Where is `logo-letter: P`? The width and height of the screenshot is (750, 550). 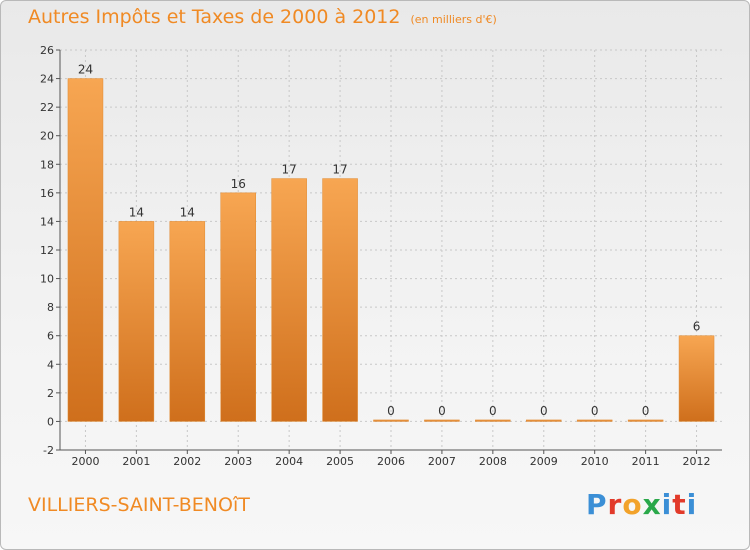 logo-letter: P is located at coordinates (597, 504).